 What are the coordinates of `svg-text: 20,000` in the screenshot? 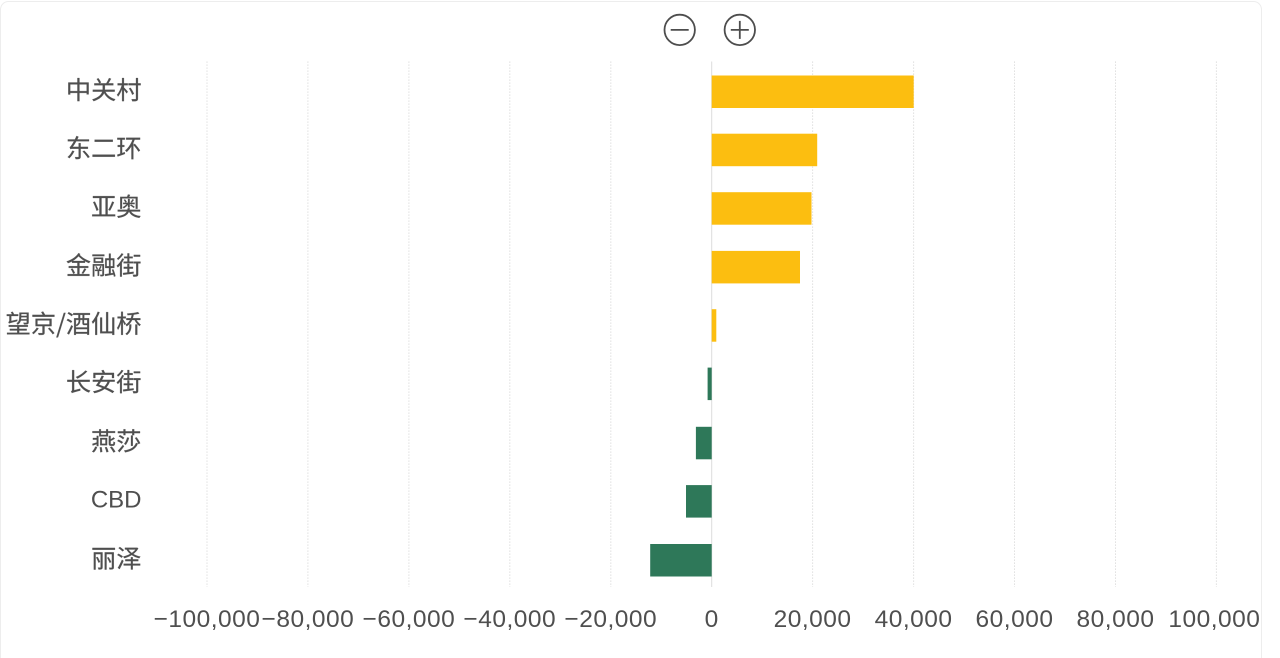 It's located at (813, 619).